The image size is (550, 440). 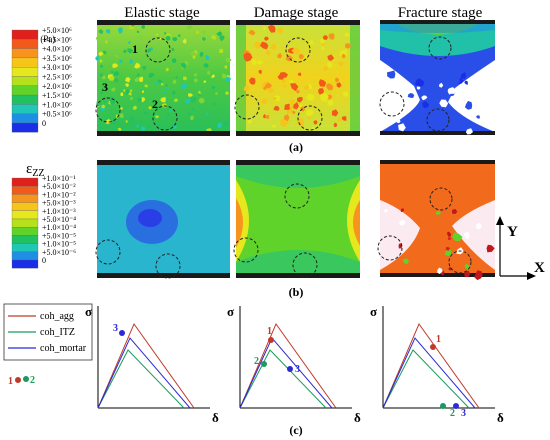 I want to click on title-elastic: Elastic stage, so click(x=162, y=13).